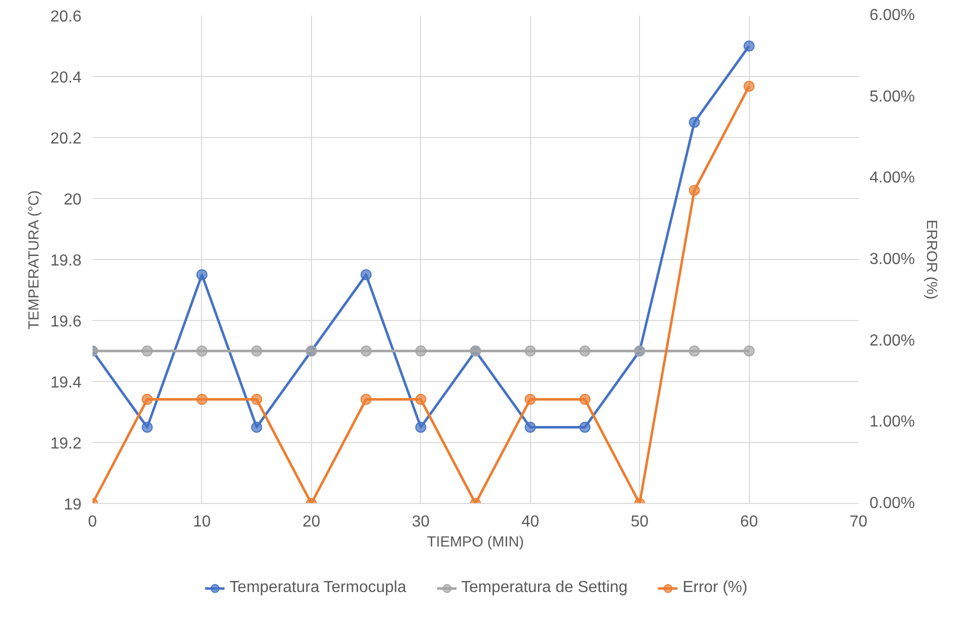  What do you see at coordinates (892, 422) in the screenshot?
I see `y2-tick-label: 1.00%` at bounding box center [892, 422].